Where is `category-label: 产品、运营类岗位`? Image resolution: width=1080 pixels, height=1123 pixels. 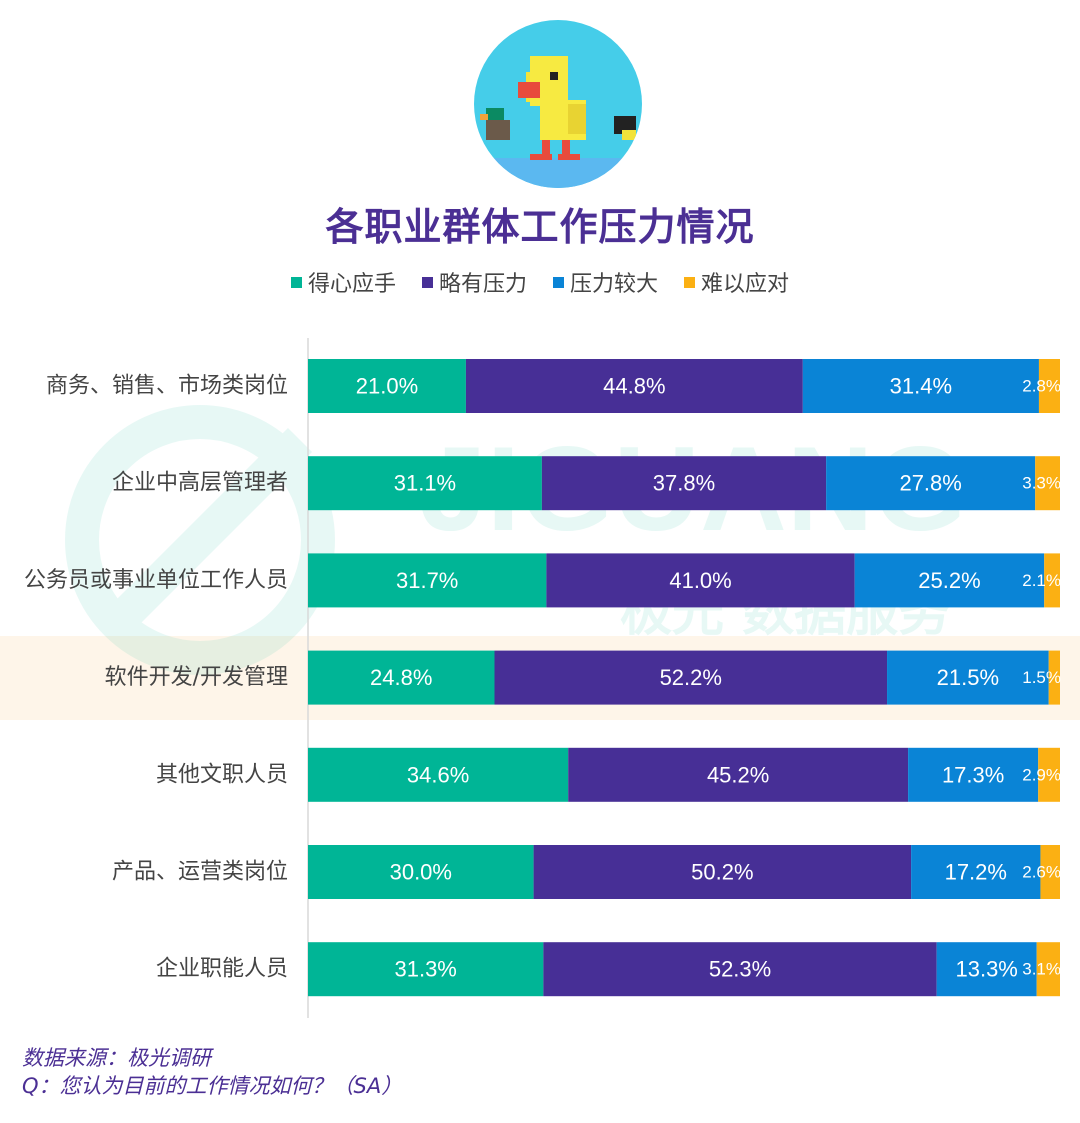
category-label: 产品、运营类岗位 is located at coordinates (200, 872).